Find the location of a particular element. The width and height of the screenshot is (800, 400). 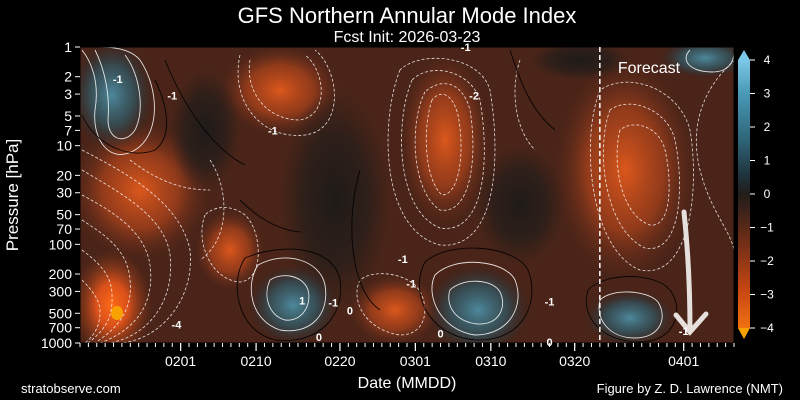

y-tick-label: 1 is located at coordinates (68, 47).